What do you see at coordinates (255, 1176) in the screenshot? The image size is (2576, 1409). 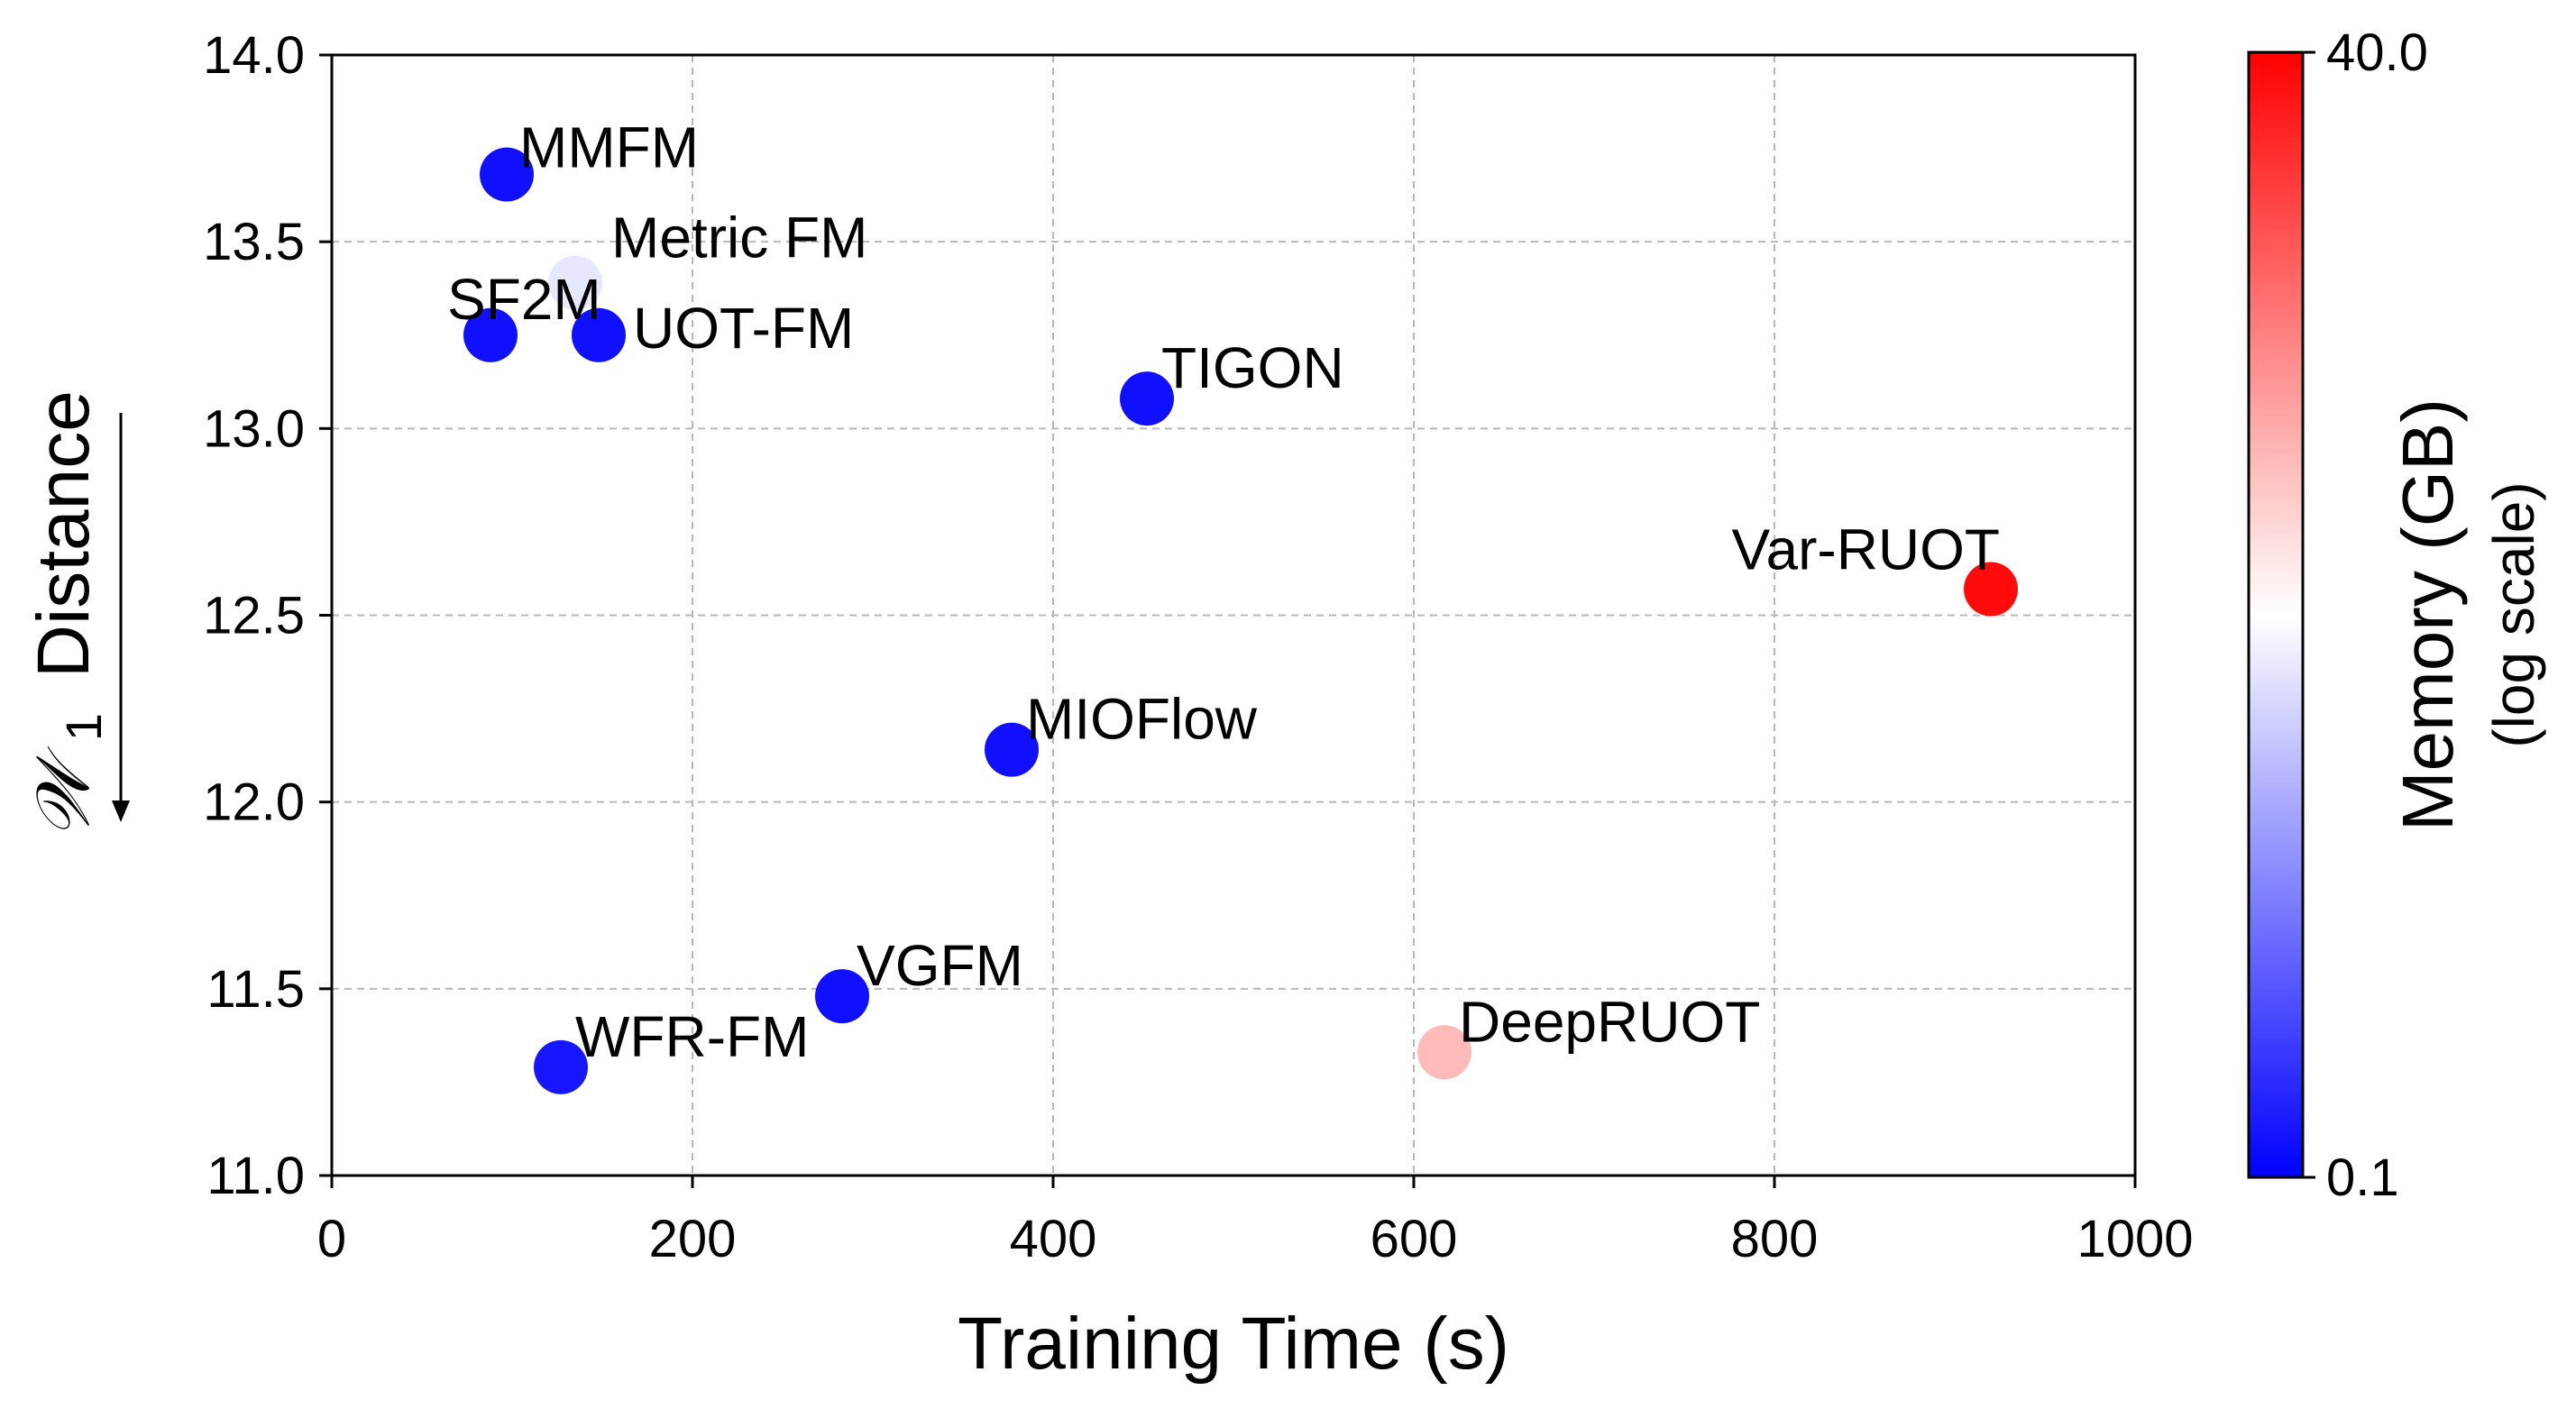 I see `y-tick-label: 11.0` at bounding box center [255, 1176].